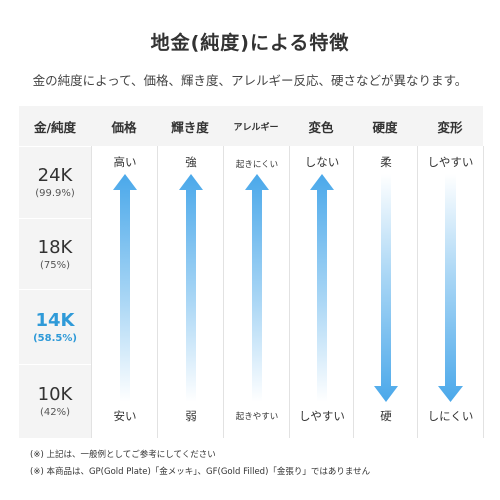  What do you see at coordinates (257, 165) in the screenshot?
I see `allergy-unlikely-label: 起きにくい` at bounding box center [257, 165].